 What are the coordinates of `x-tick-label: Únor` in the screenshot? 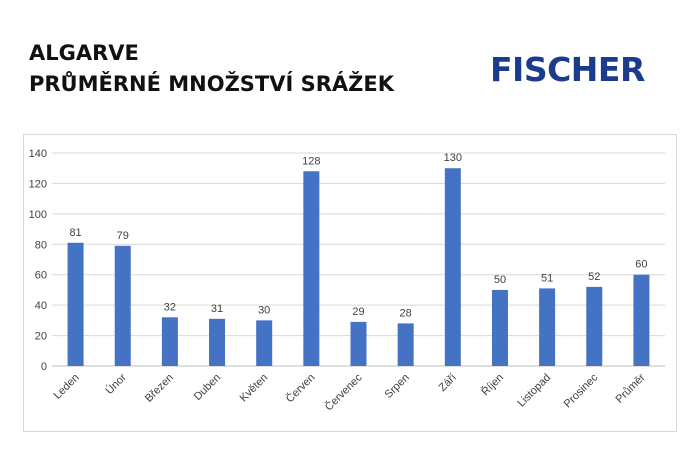 It's located at (116, 384).